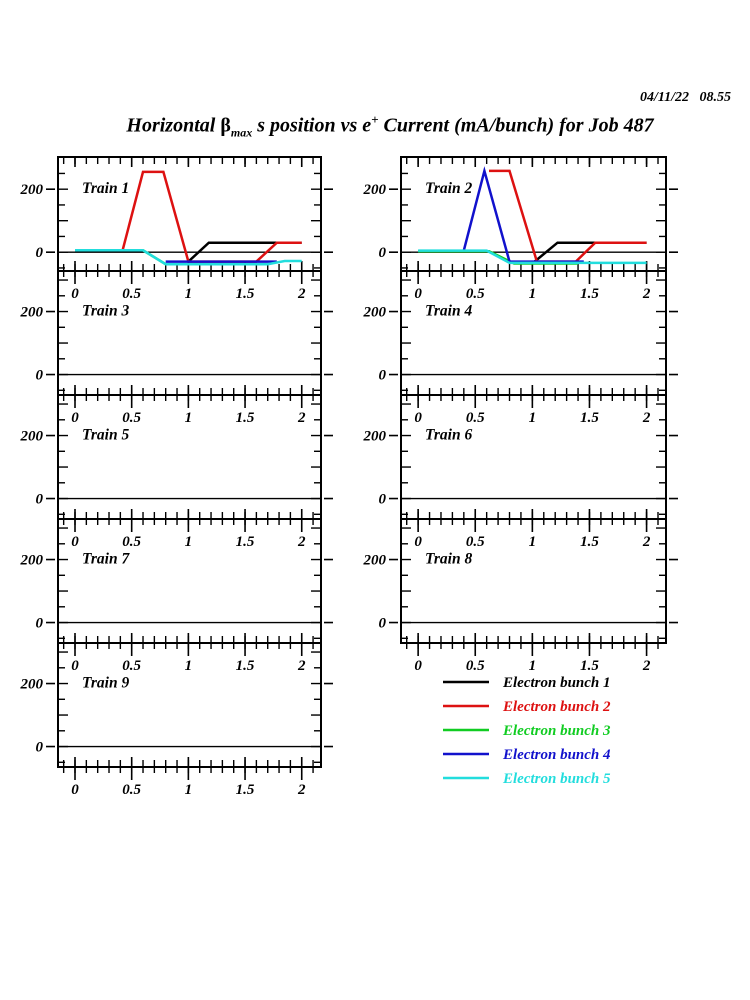  What do you see at coordinates (448, 311) in the screenshot?
I see `panel-title: Train 4` at bounding box center [448, 311].